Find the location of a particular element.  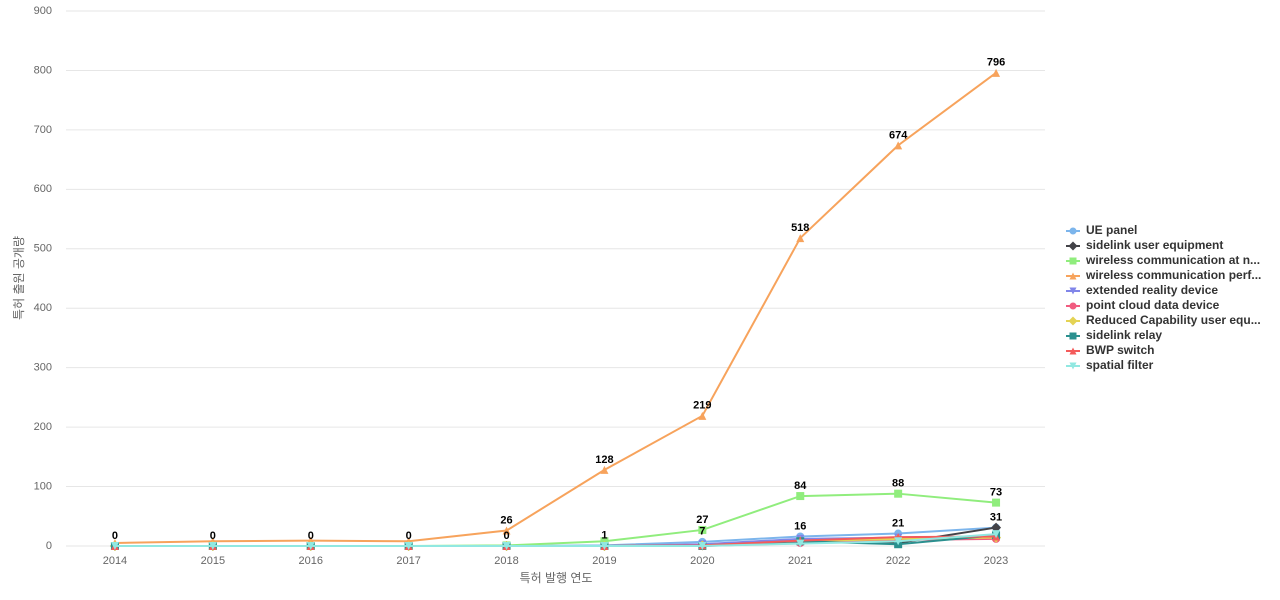

data-label: 31 is located at coordinates (996, 517).